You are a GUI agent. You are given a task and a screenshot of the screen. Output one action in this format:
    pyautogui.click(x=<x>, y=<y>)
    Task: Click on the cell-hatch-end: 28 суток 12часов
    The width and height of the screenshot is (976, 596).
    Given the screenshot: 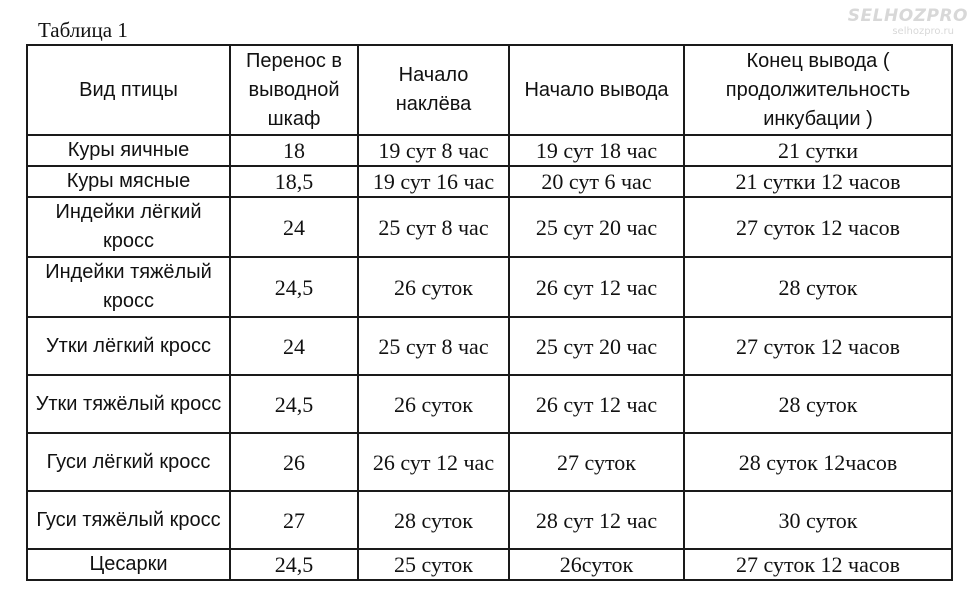 What is the action you would take?
    pyautogui.click(x=818, y=462)
    